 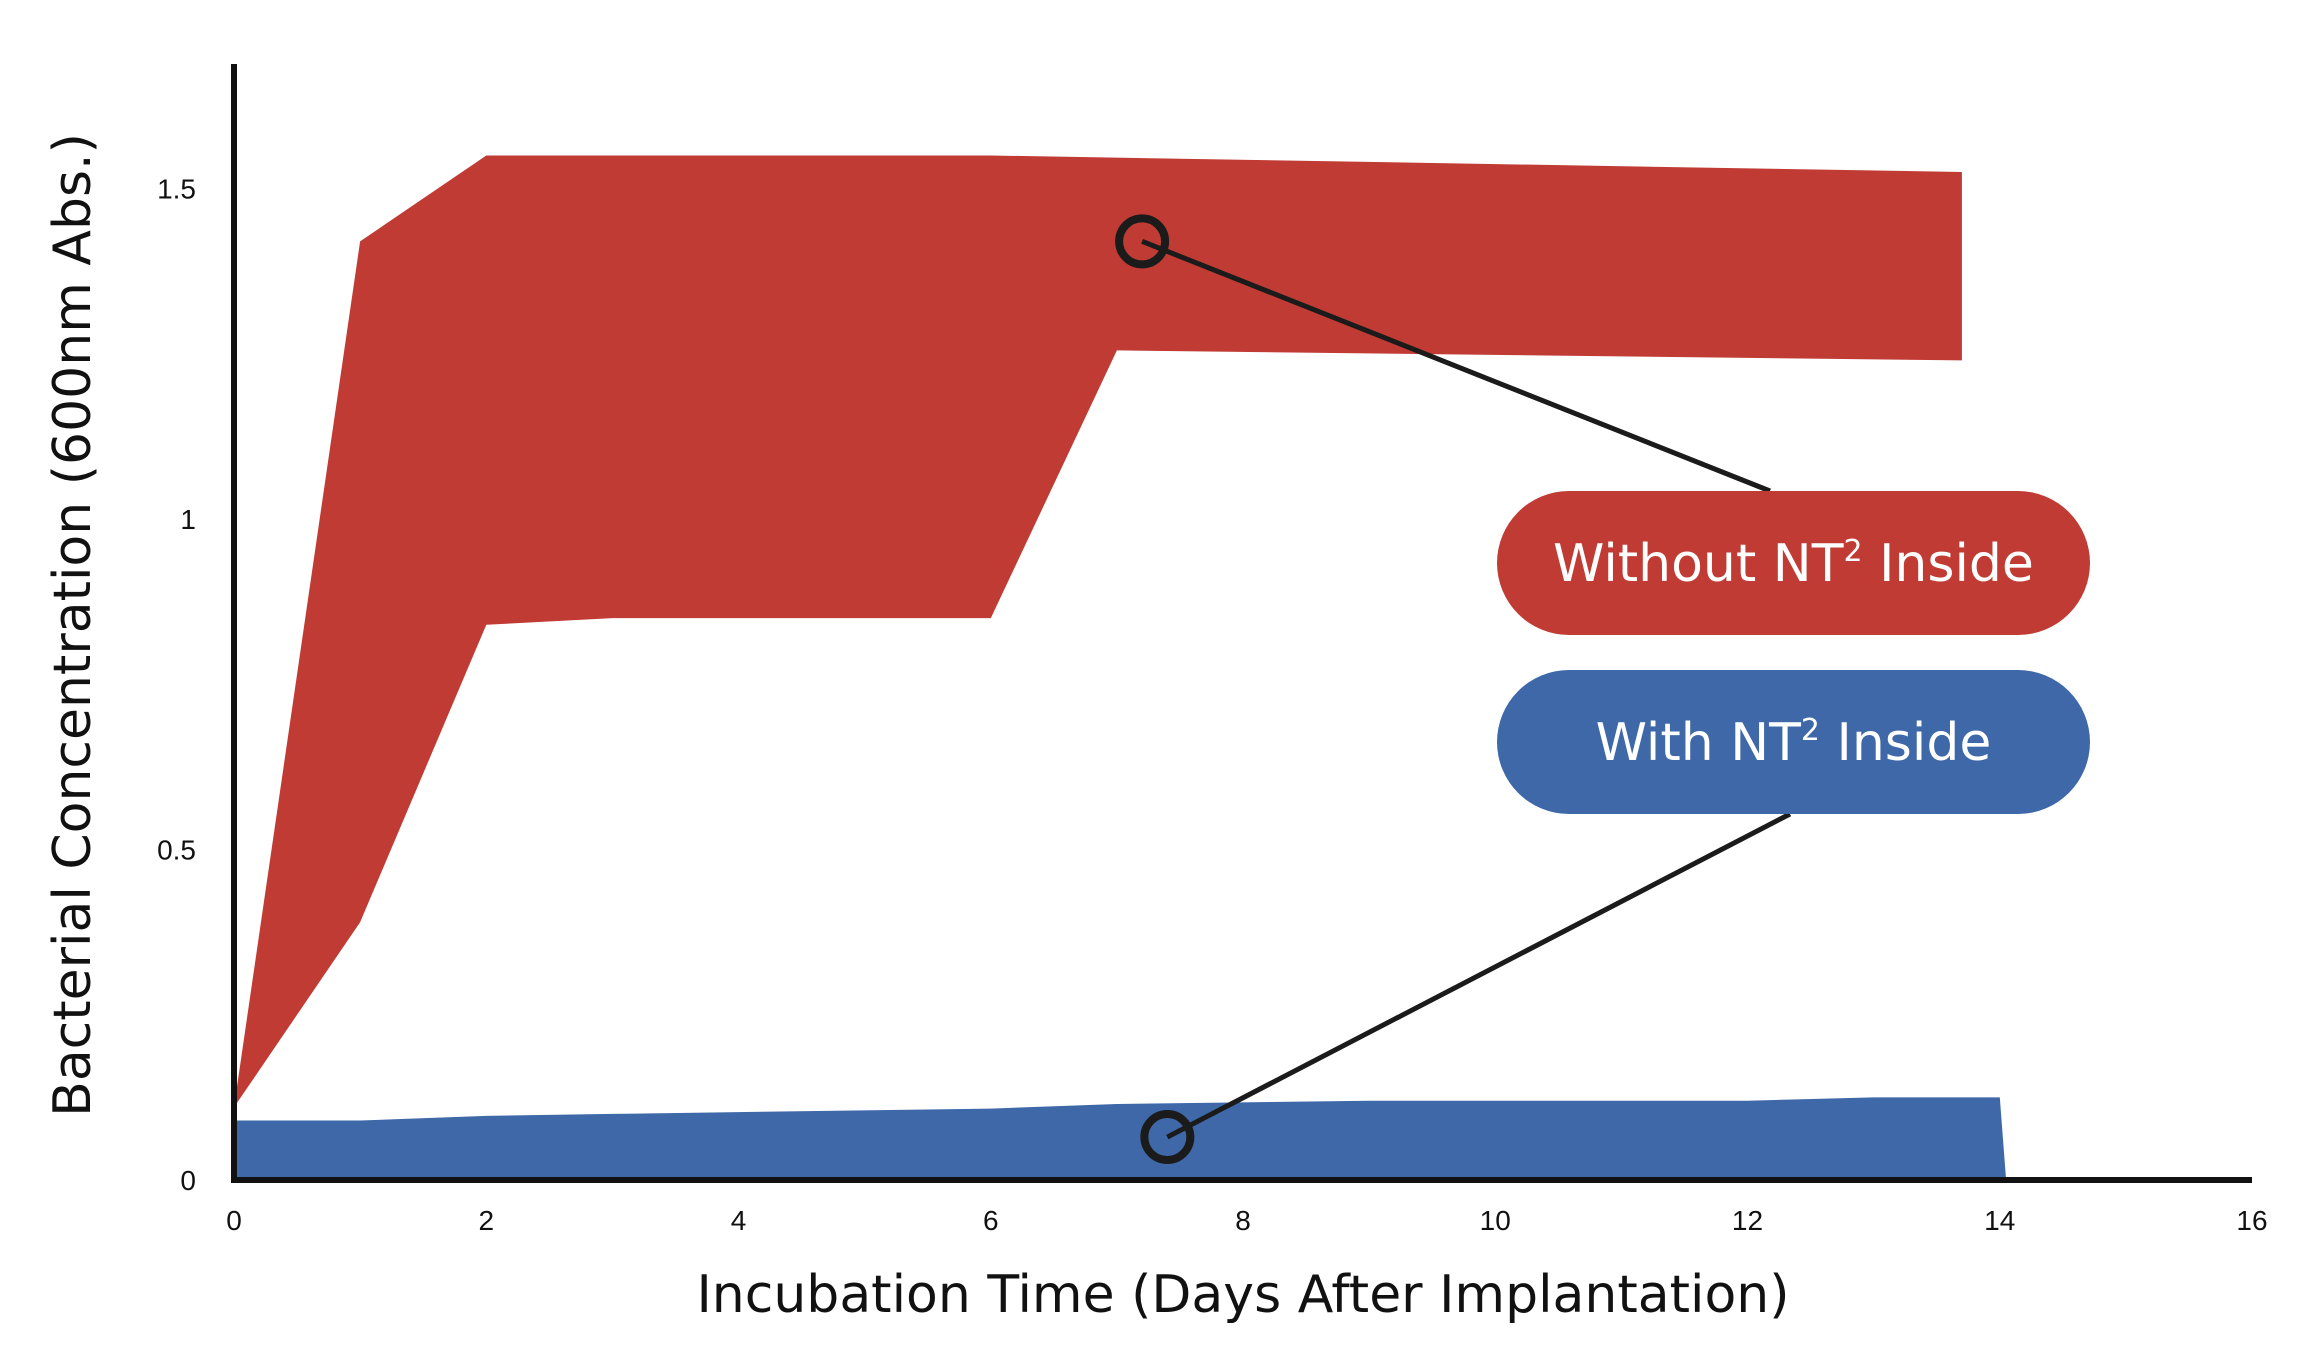 I want to click on x-tick-label: 12, so click(x=1747, y=1220).